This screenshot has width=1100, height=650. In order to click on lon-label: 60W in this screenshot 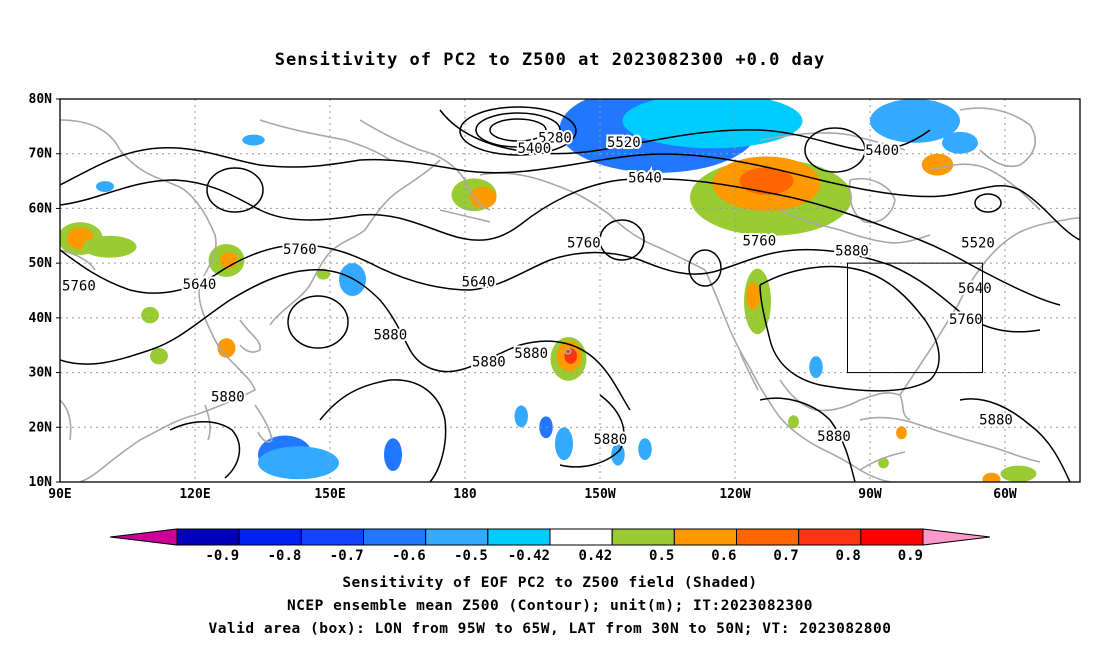, I will do `click(1005, 494)`.